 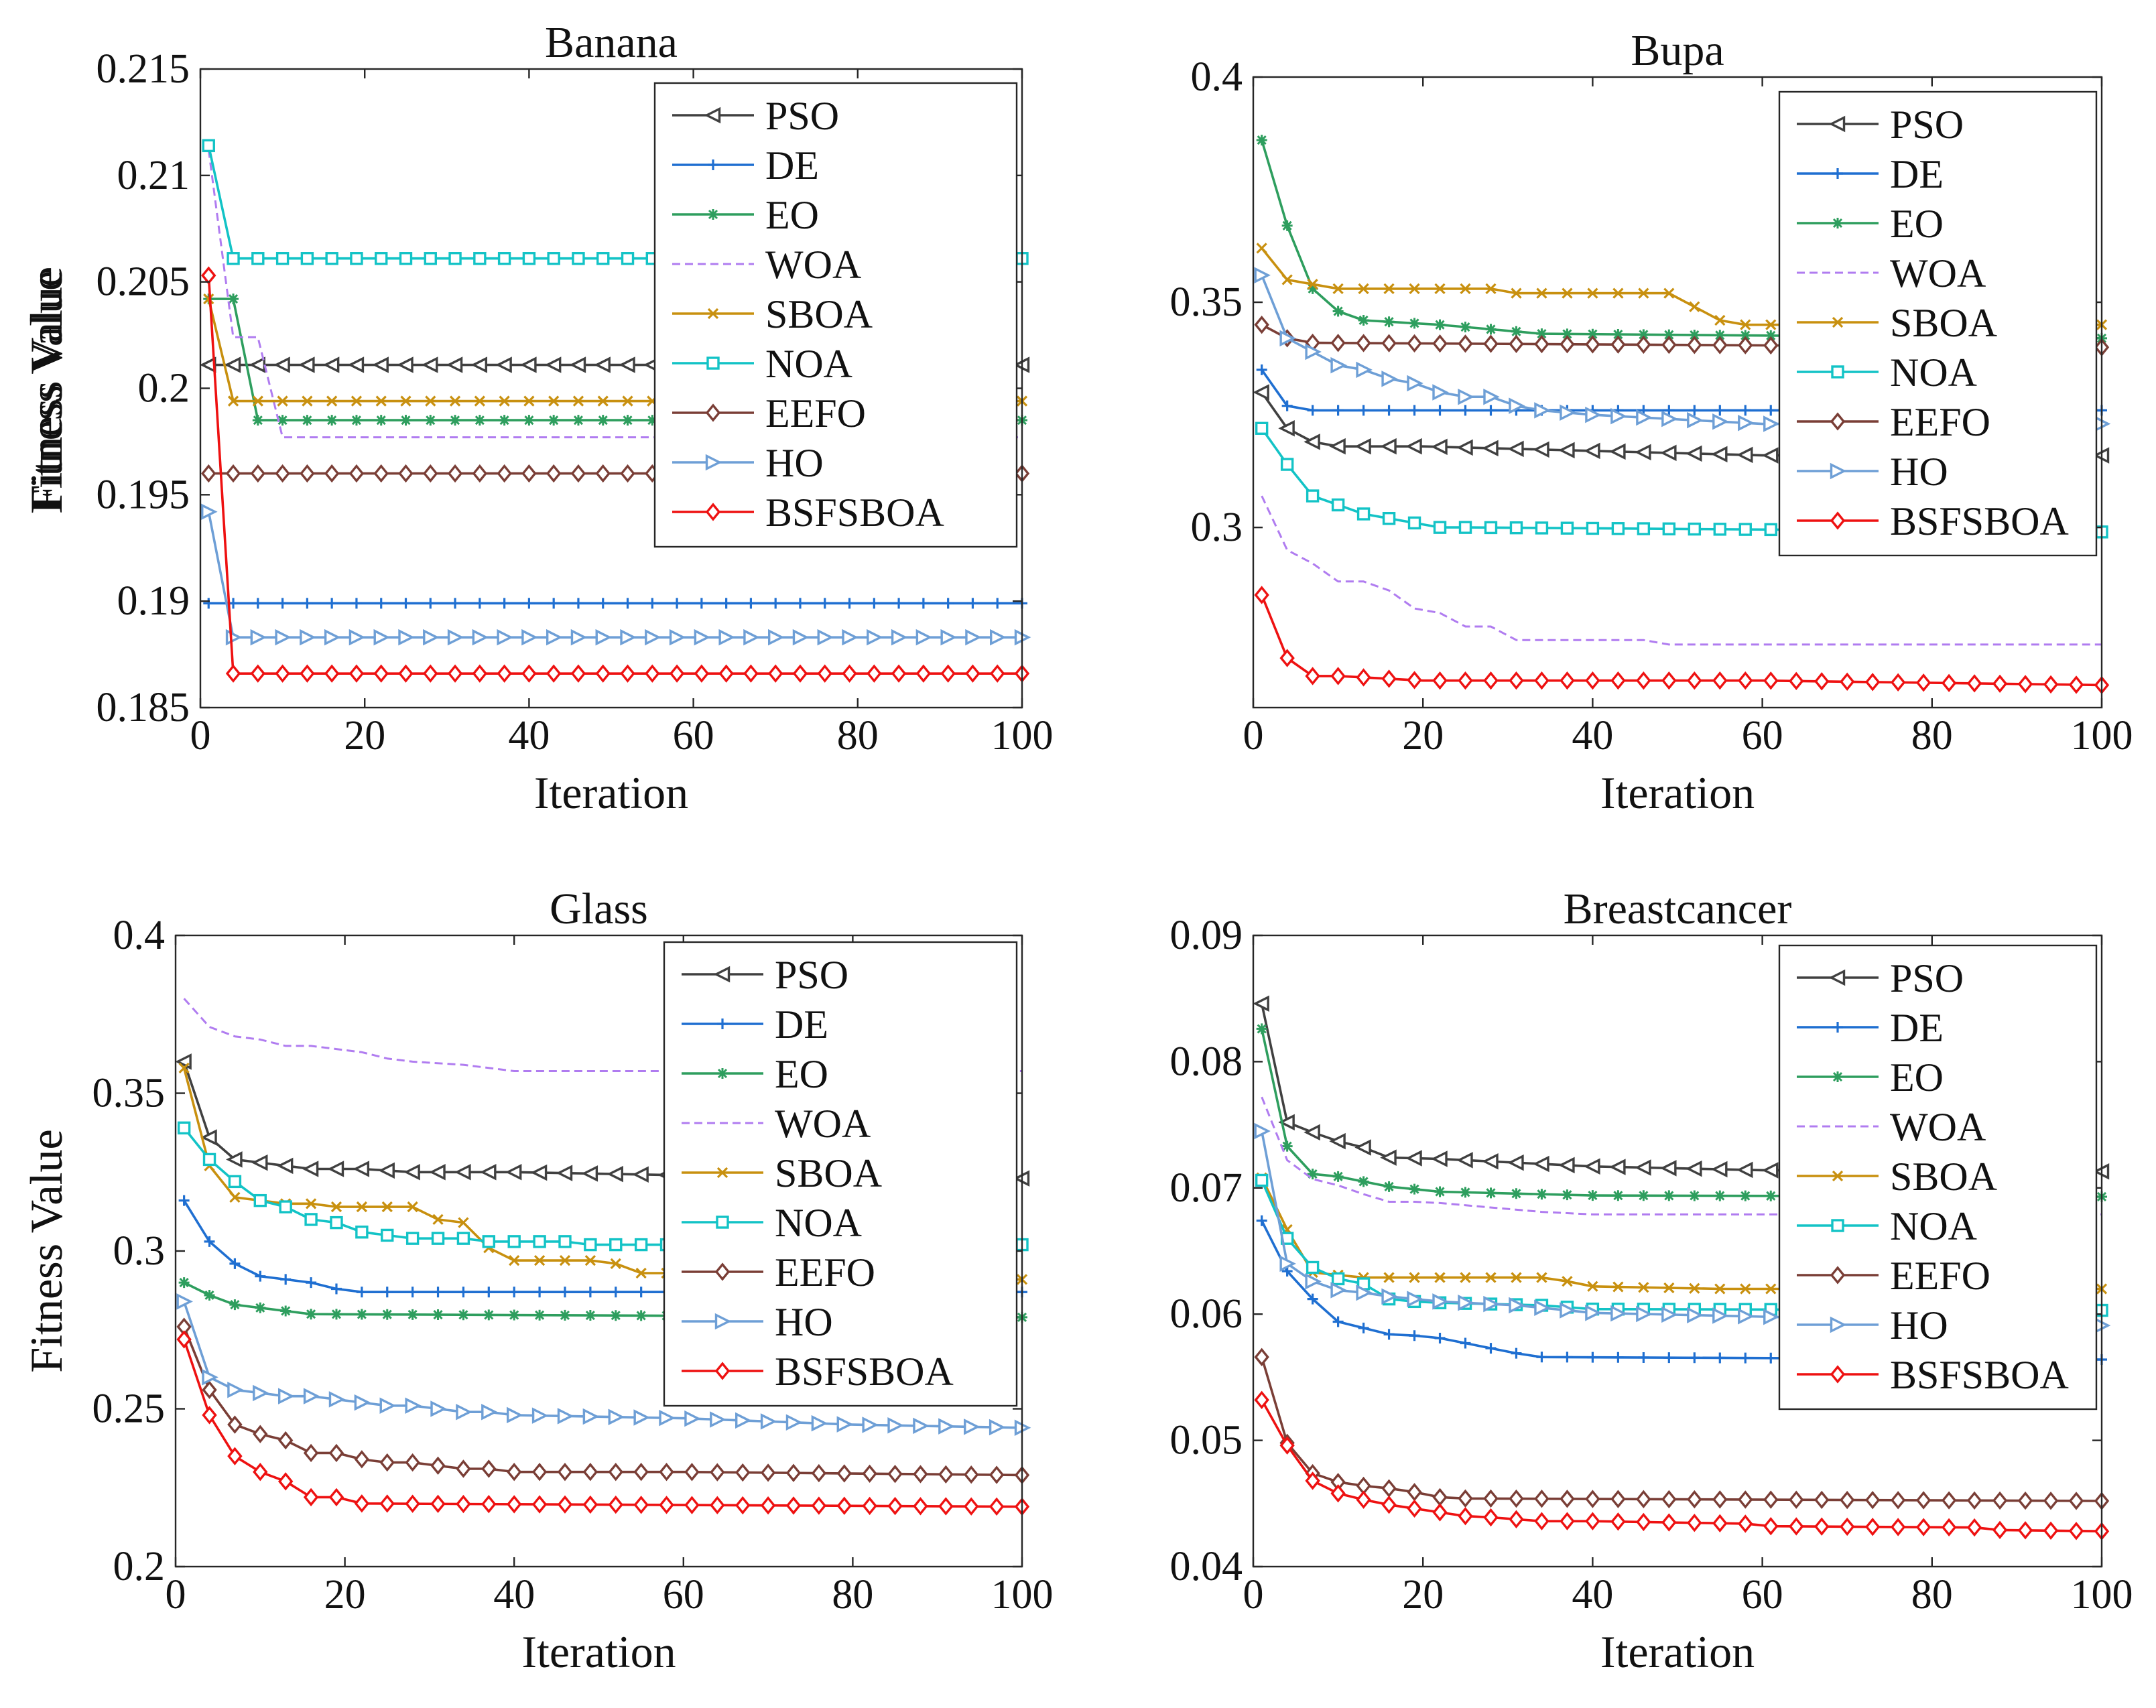 What do you see at coordinates (46, 1250) in the screenshot?
I see `y-axis-label: Fitness Value` at bounding box center [46, 1250].